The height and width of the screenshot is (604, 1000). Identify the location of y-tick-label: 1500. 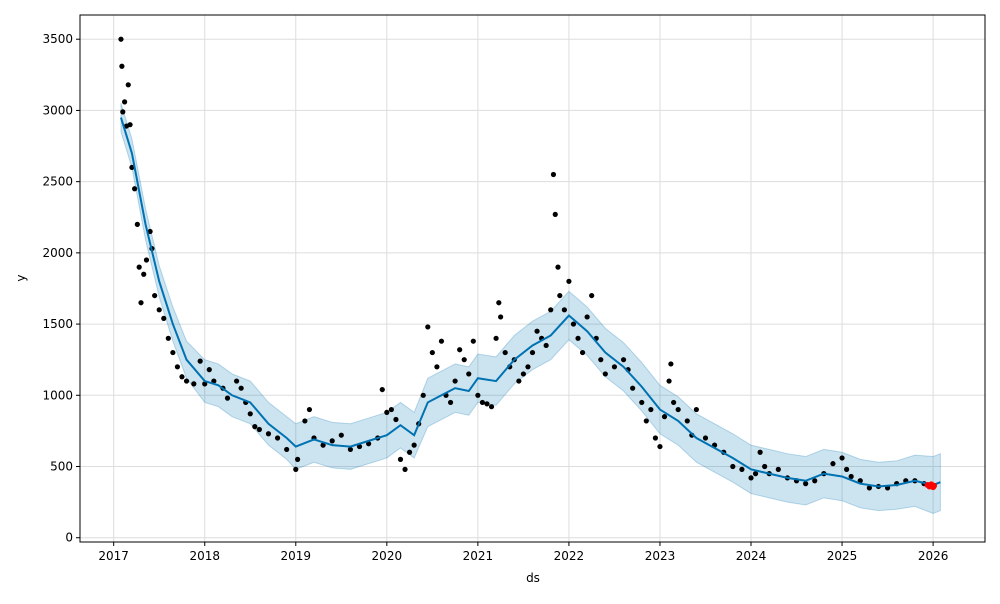
(57, 324).